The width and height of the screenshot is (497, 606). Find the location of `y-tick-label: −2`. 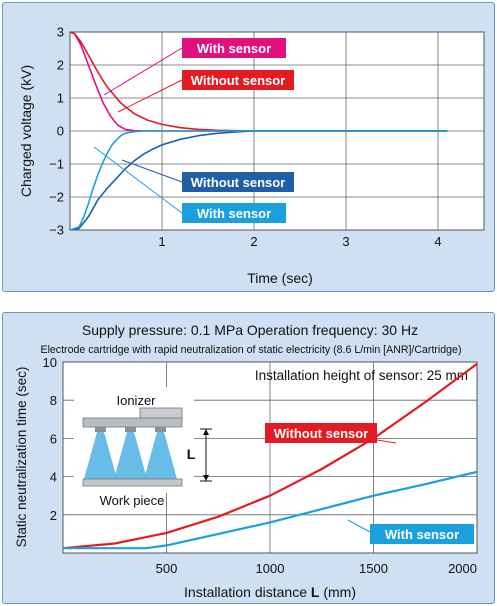

y-tick-label: −2 is located at coordinates (56, 197).